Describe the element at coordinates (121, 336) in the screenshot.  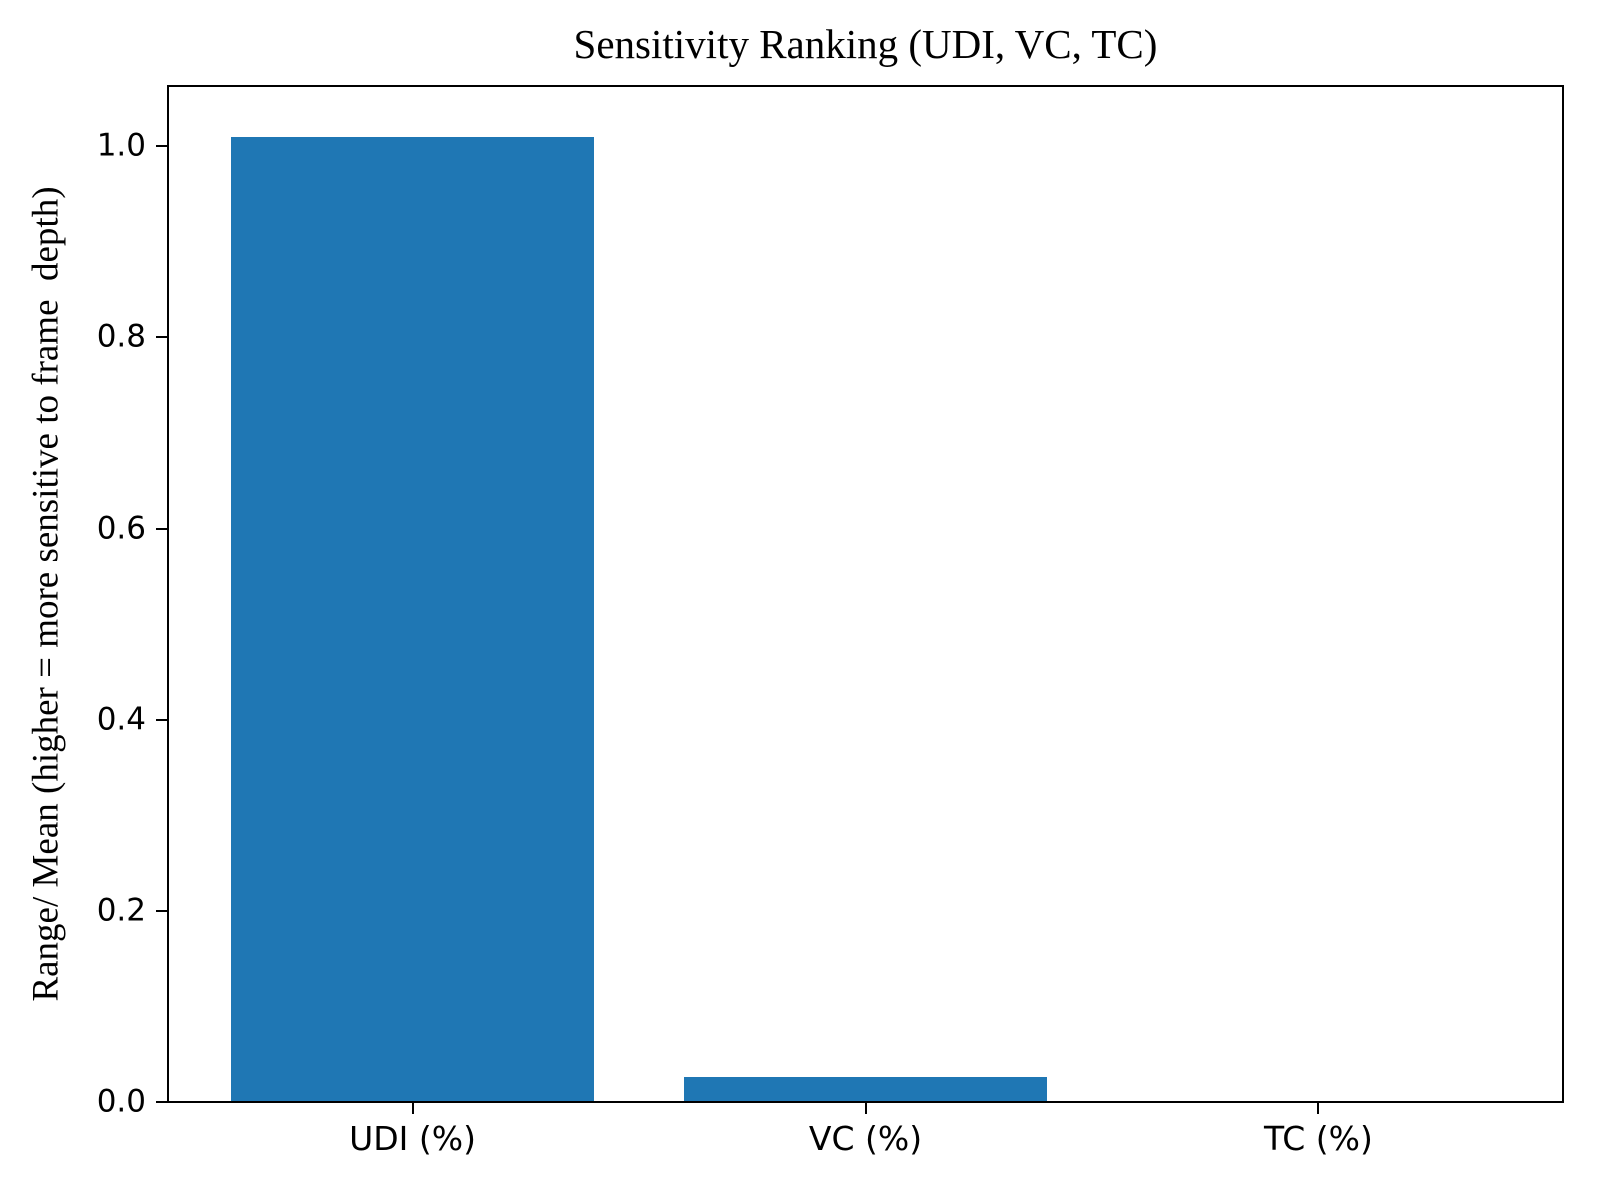
I see `y-tick-label: 0.8` at that location.